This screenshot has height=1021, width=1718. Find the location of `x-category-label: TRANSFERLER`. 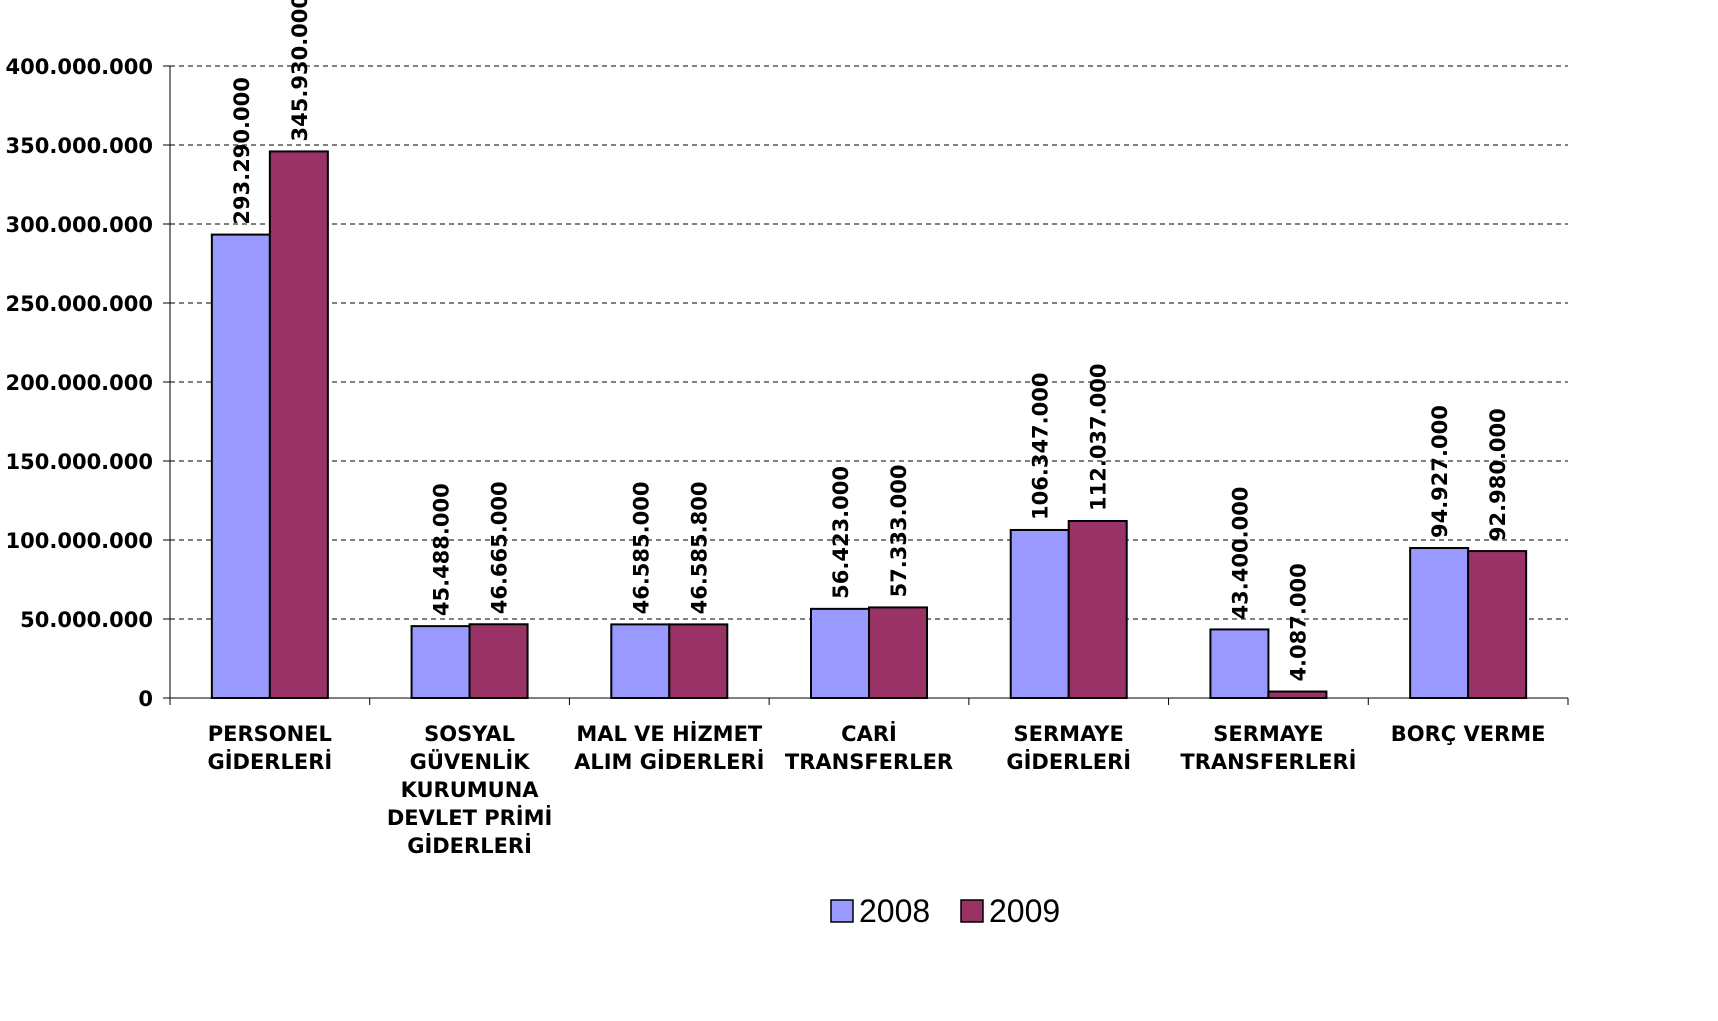

x-category-label: TRANSFERLER is located at coordinates (869, 762).